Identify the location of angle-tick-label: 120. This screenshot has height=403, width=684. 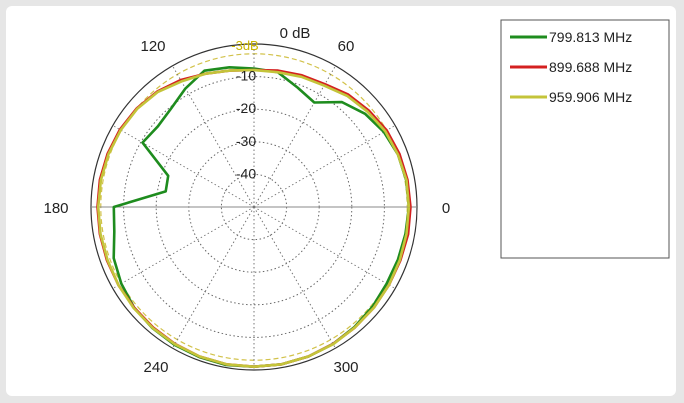
(152, 46).